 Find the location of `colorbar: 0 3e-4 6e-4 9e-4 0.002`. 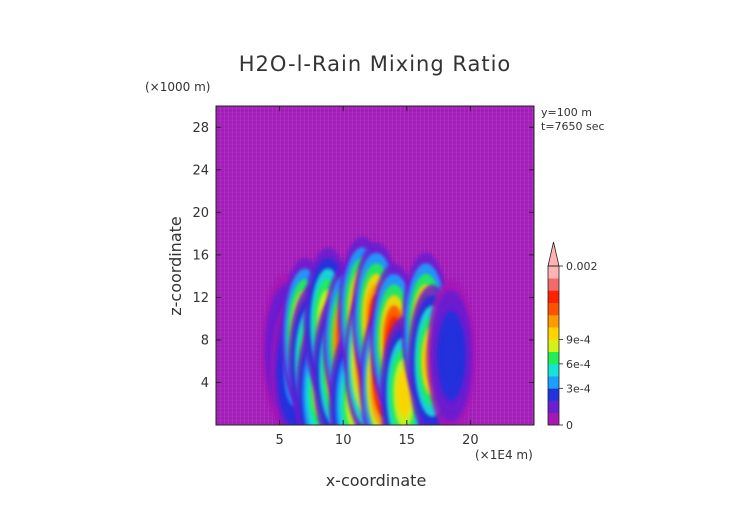

colorbar: 0 3e-4 6e-4 9e-4 0.002 is located at coordinates (572, 336).